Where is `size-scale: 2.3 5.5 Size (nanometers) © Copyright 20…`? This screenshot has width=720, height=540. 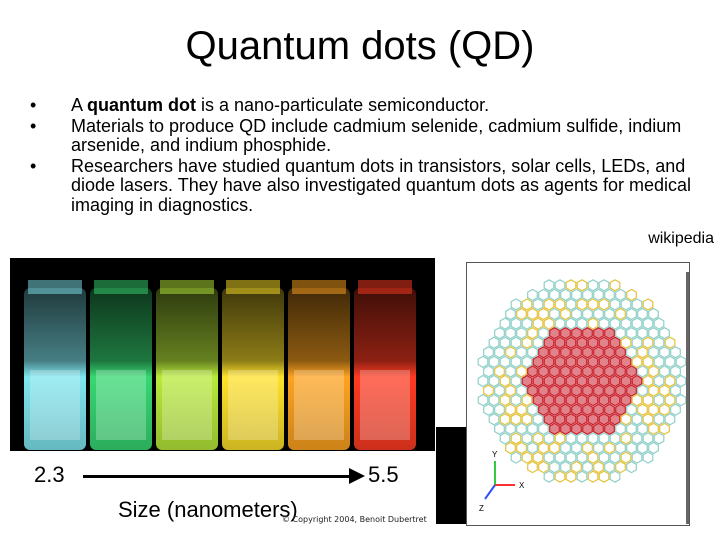
size-scale: 2.3 5.5 Size (nanometers) © Copyright 20… is located at coordinates (222, 490).